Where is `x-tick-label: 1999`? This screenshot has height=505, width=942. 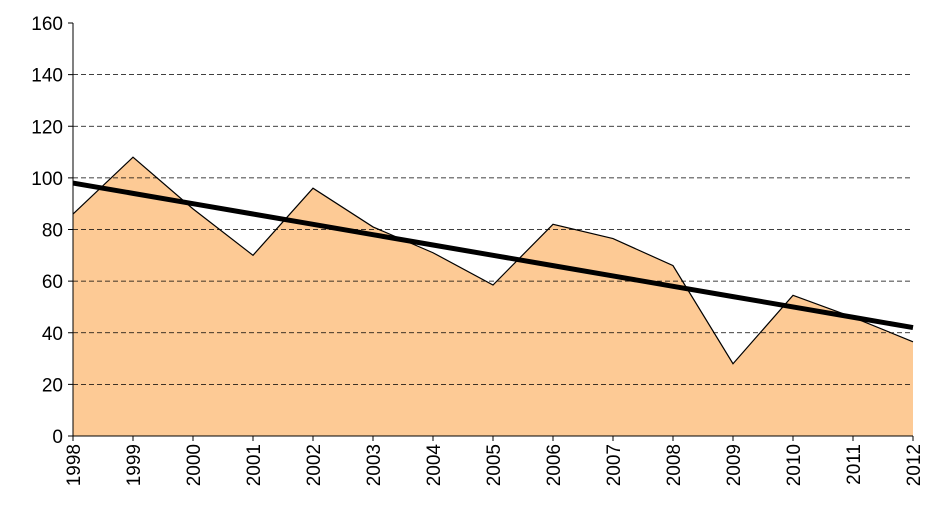
x-tick-label: 1999 is located at coordinates (134, 465).